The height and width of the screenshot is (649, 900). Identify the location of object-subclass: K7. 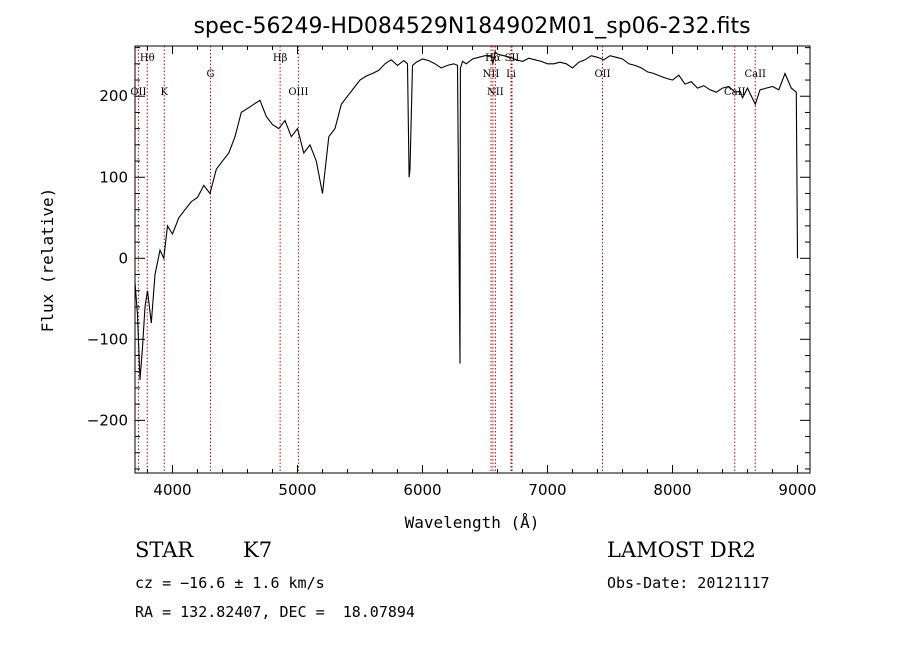
(258, 550).